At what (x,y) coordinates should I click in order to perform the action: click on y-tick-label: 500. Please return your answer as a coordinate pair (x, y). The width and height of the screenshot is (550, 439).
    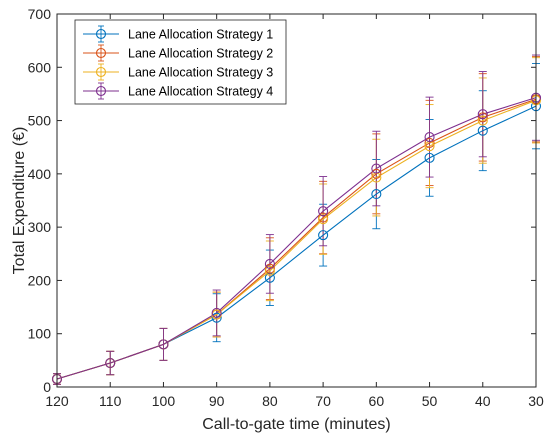
    Looking at the image, I should click on (40, 121).